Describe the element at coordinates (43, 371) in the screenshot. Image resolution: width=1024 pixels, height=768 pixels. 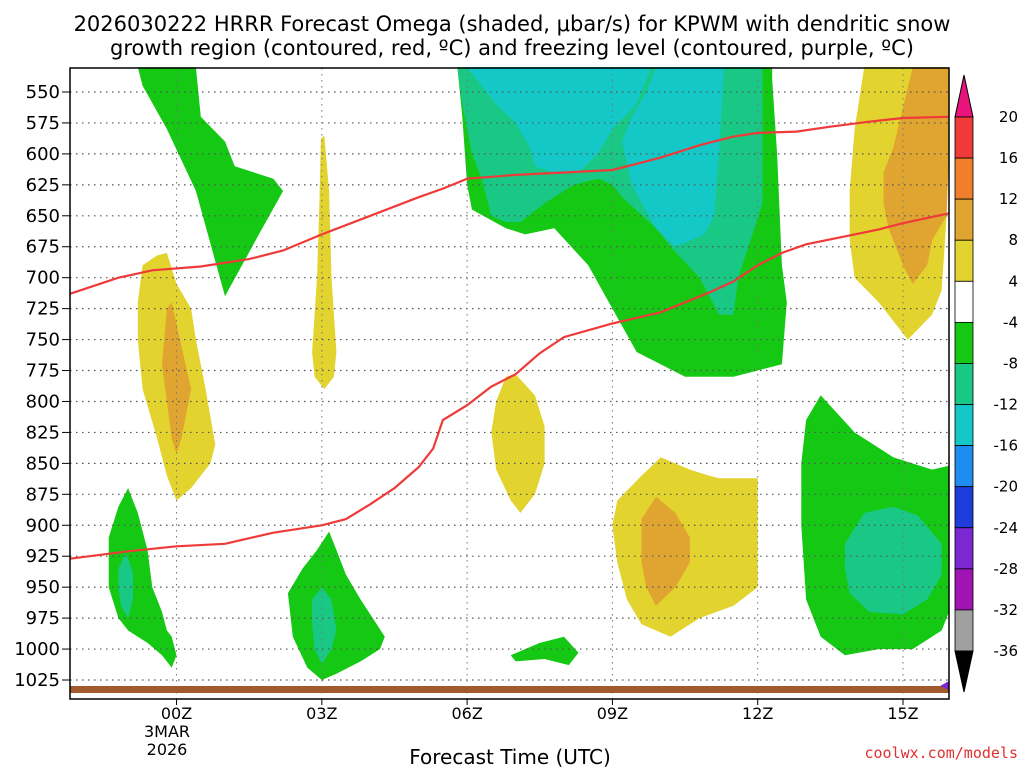
I see `y-tick-label-775: 775` at that location.